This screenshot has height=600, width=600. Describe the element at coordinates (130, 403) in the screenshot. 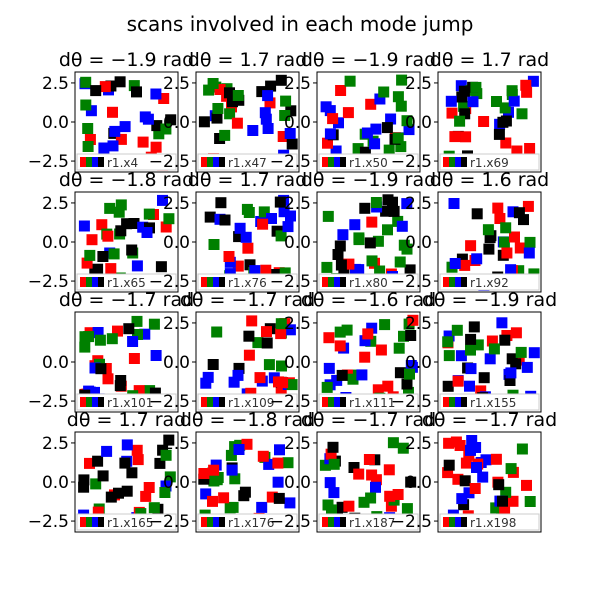

I see `legend-label: r1.x101` at that location.